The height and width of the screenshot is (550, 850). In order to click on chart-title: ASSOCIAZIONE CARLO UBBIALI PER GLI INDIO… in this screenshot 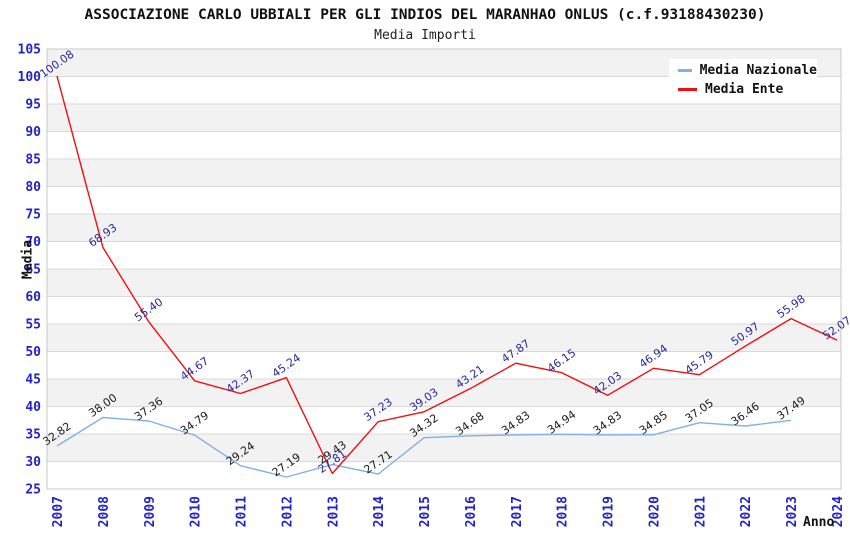, I will do `click(425, 15)`.